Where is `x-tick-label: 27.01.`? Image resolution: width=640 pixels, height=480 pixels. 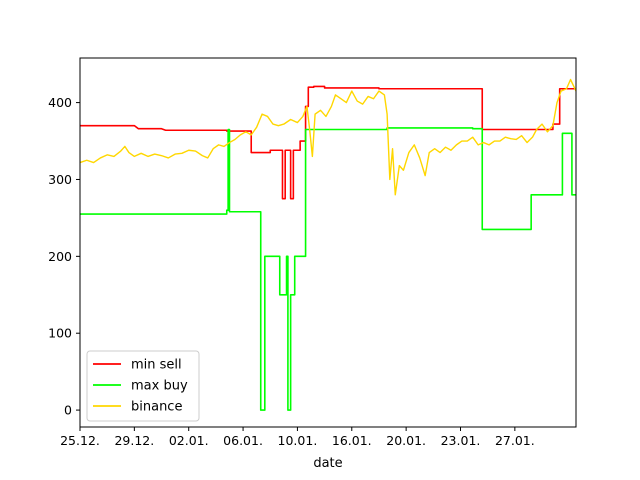 x-tick-label: 27.01. is located at coordinates (515, 440).